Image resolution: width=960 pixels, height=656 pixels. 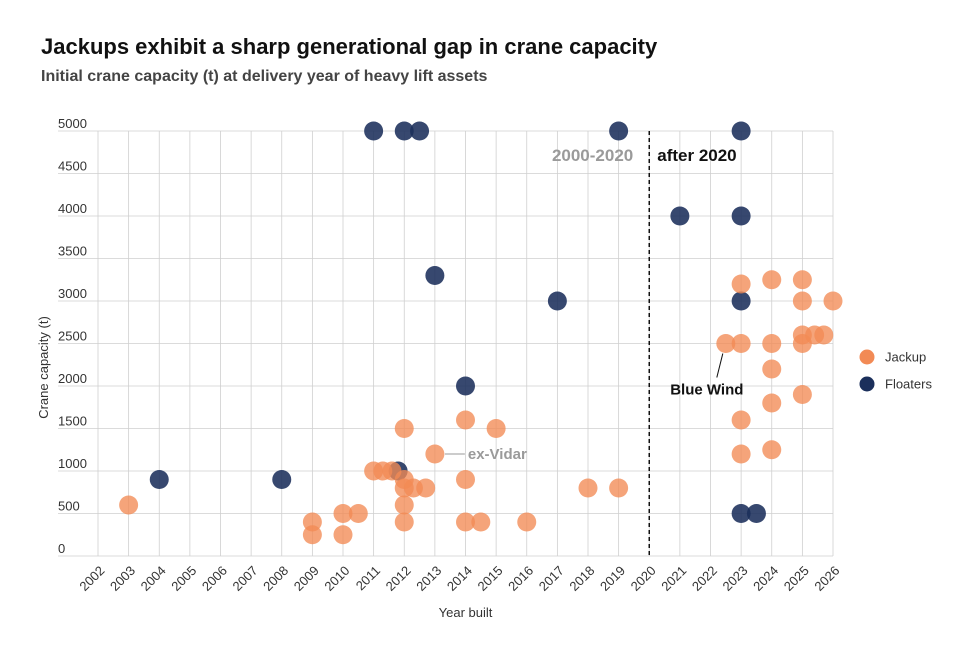 What do you see at coordinates (905, 357) in the screenshot?
I see `legend-label-jackup: Jackup` at bounding box center [905, 357].